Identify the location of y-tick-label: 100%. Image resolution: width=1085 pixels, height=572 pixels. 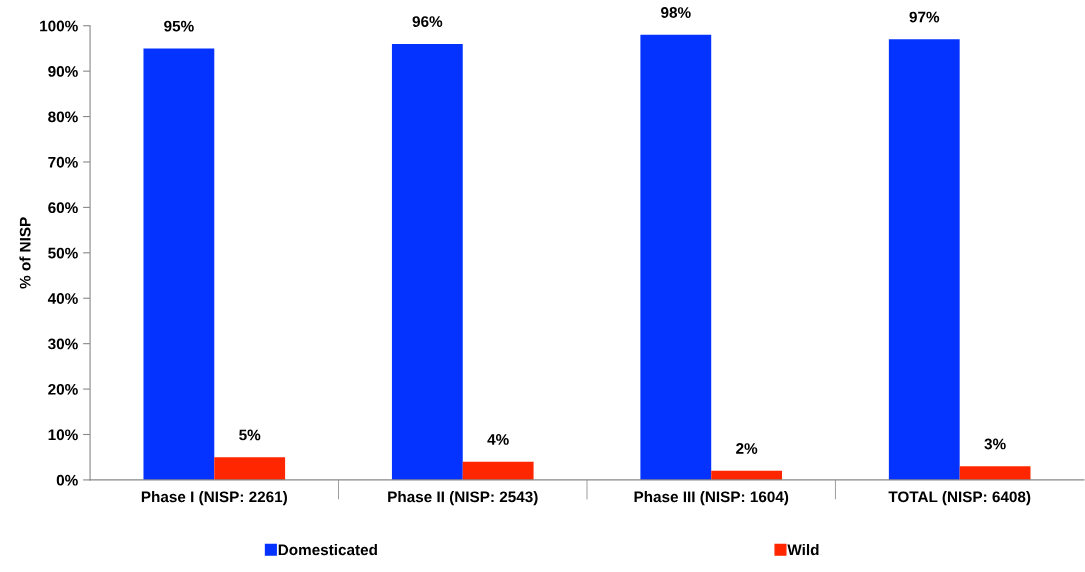
(59, 26).